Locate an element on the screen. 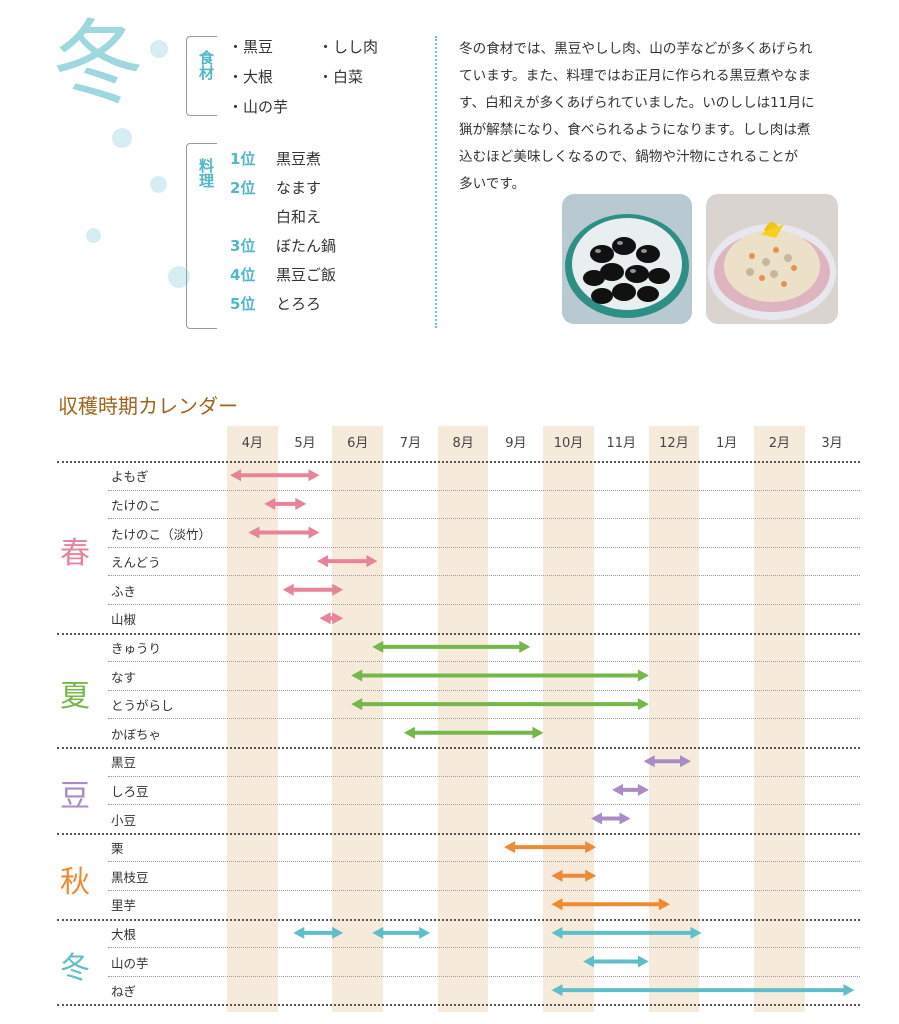  ranking-number: 1位 is located at coordinates (243, 159).